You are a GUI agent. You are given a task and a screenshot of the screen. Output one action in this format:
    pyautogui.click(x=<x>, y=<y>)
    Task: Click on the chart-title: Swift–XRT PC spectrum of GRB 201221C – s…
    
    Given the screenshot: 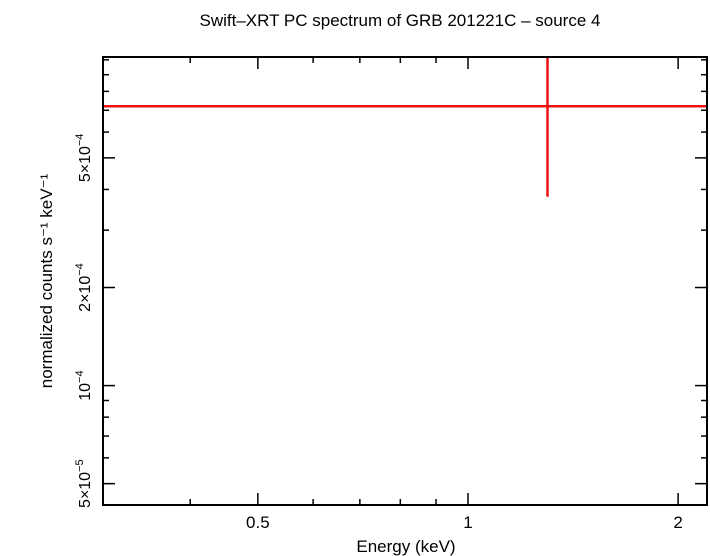 What is the action you would take?
    pyautogui.click(x=400, y=20)
    